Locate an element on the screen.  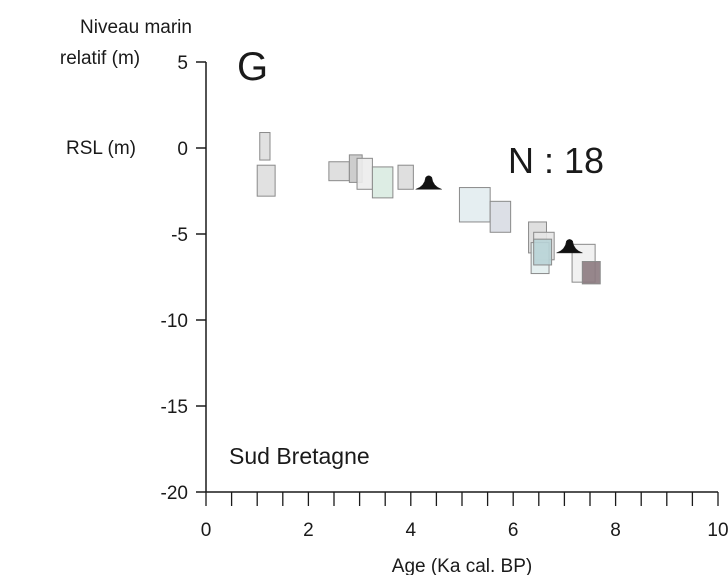
y-axis-secondary-title: RSL (m) is located at coordinates (101, 148).